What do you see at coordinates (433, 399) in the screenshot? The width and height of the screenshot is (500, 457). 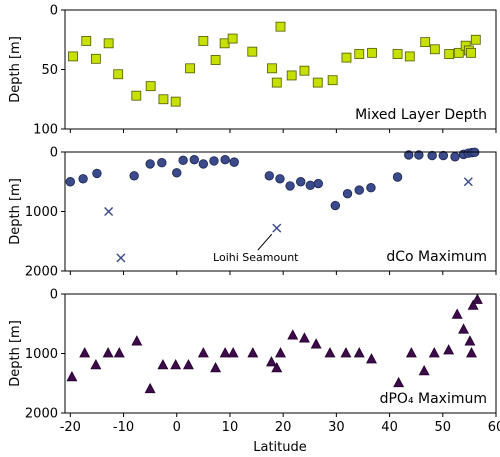 I see `panel-label: dPO₄ Maximum` at bounding box center [433, 399].